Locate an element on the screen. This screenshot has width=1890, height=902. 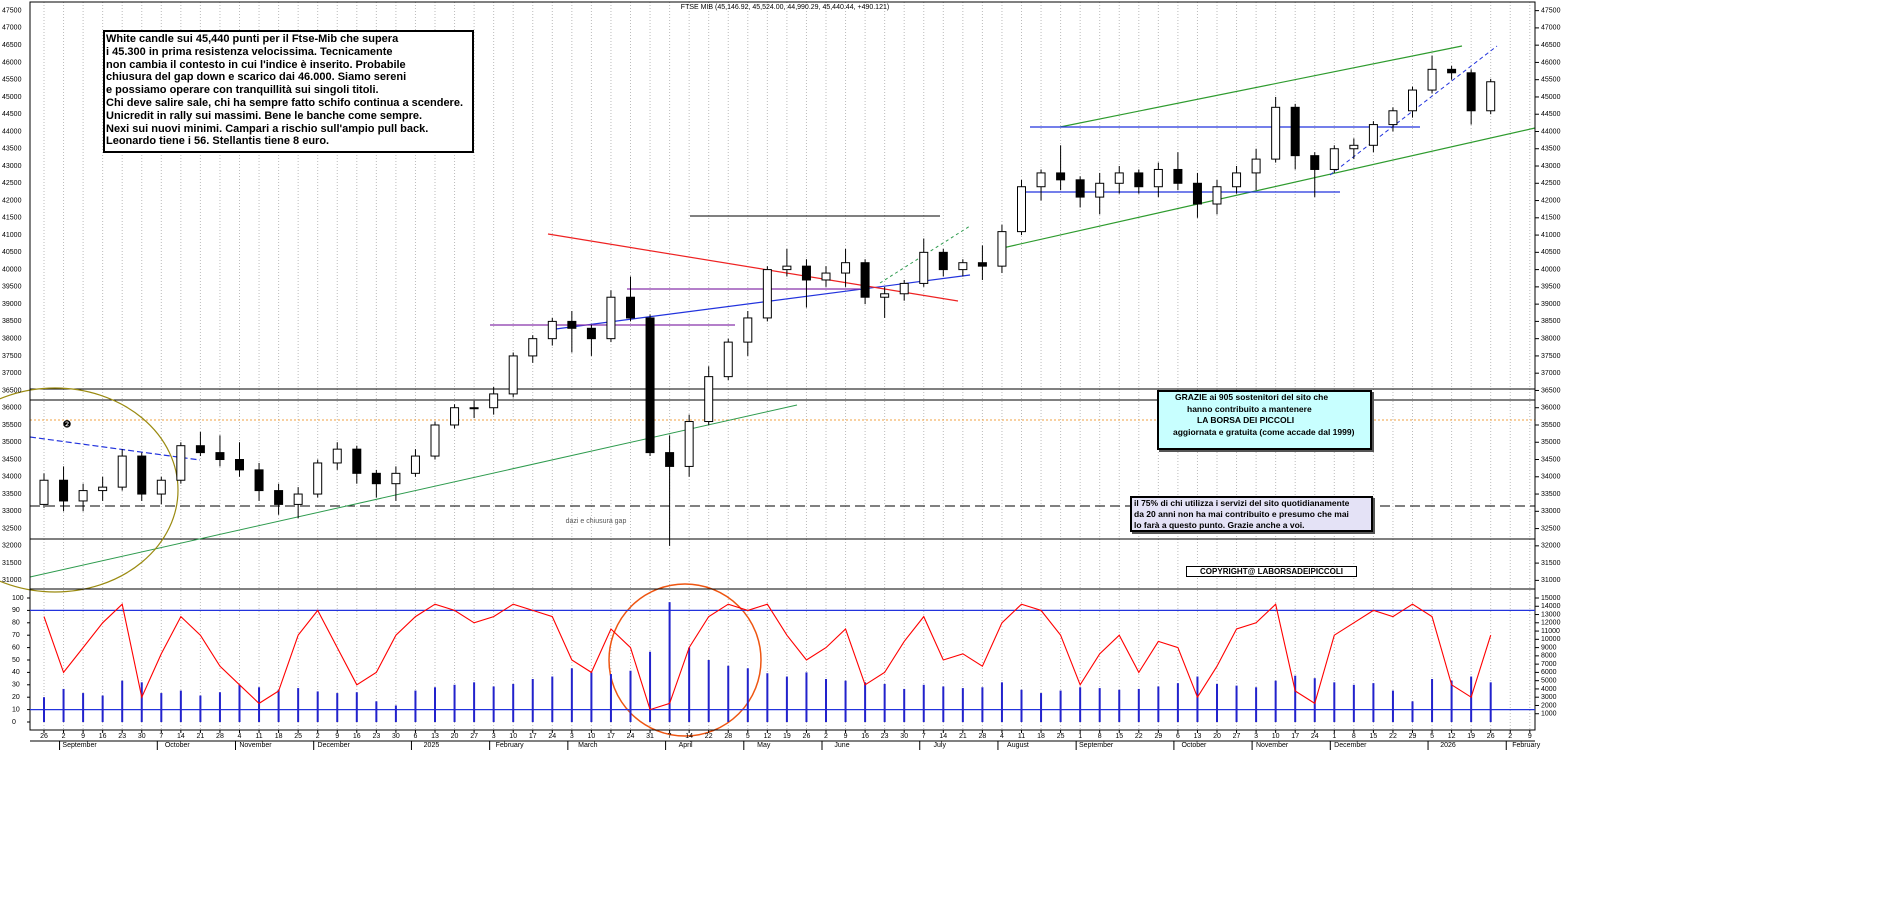
x-tick-label: 27 is located at coordinates (474, 736).